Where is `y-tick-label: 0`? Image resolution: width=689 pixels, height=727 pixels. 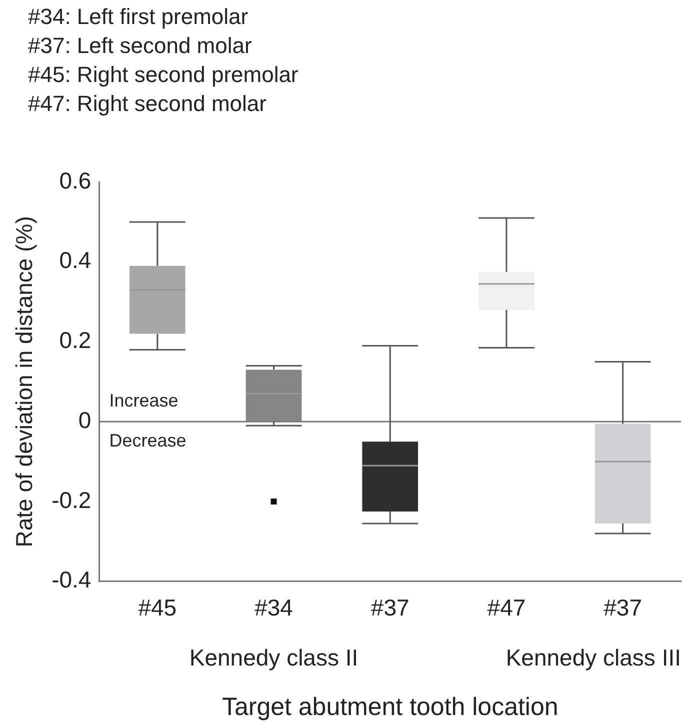 y-tick-label: 0 is located at coordinates (85, 419).